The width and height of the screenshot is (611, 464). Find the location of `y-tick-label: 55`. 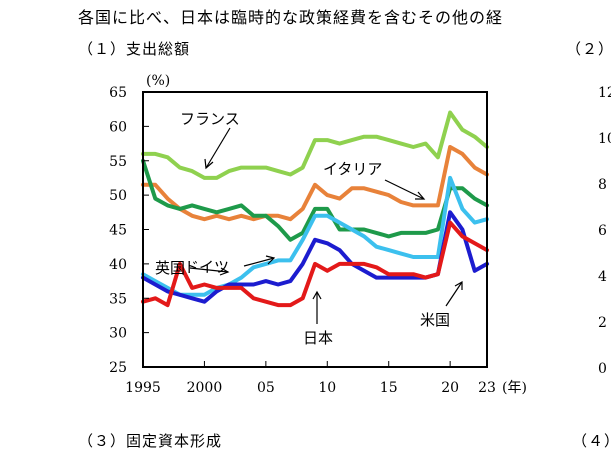

y-tick-label: 55 is located at coordinates (118, 162).